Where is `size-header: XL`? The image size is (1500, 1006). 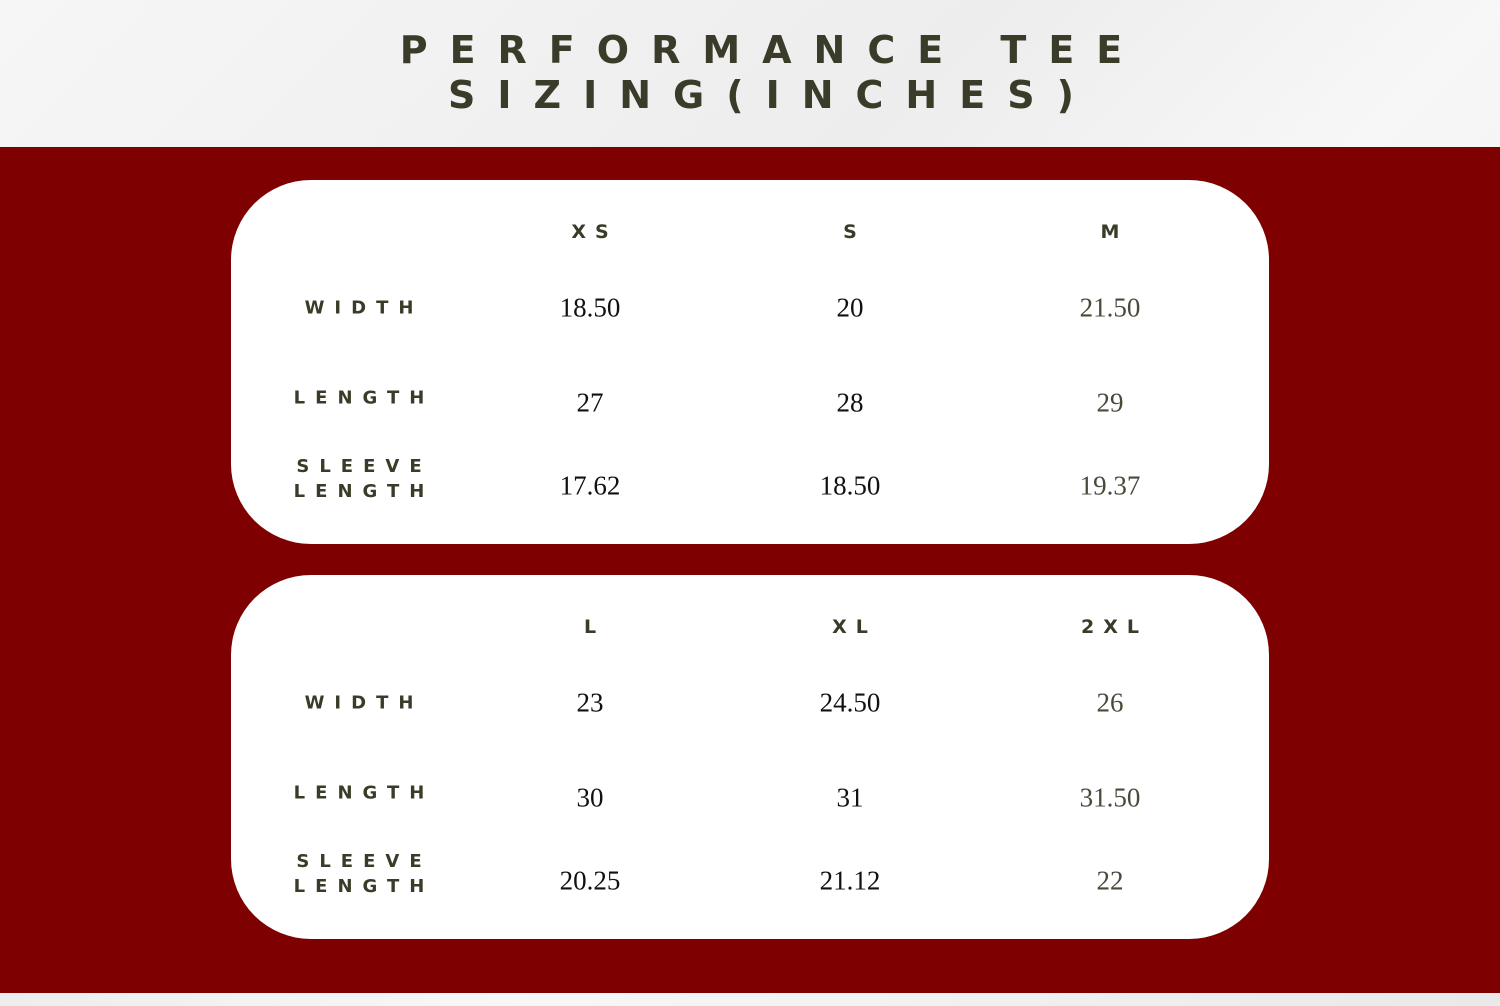
size-header: XL is located at coordinates (854, 627).